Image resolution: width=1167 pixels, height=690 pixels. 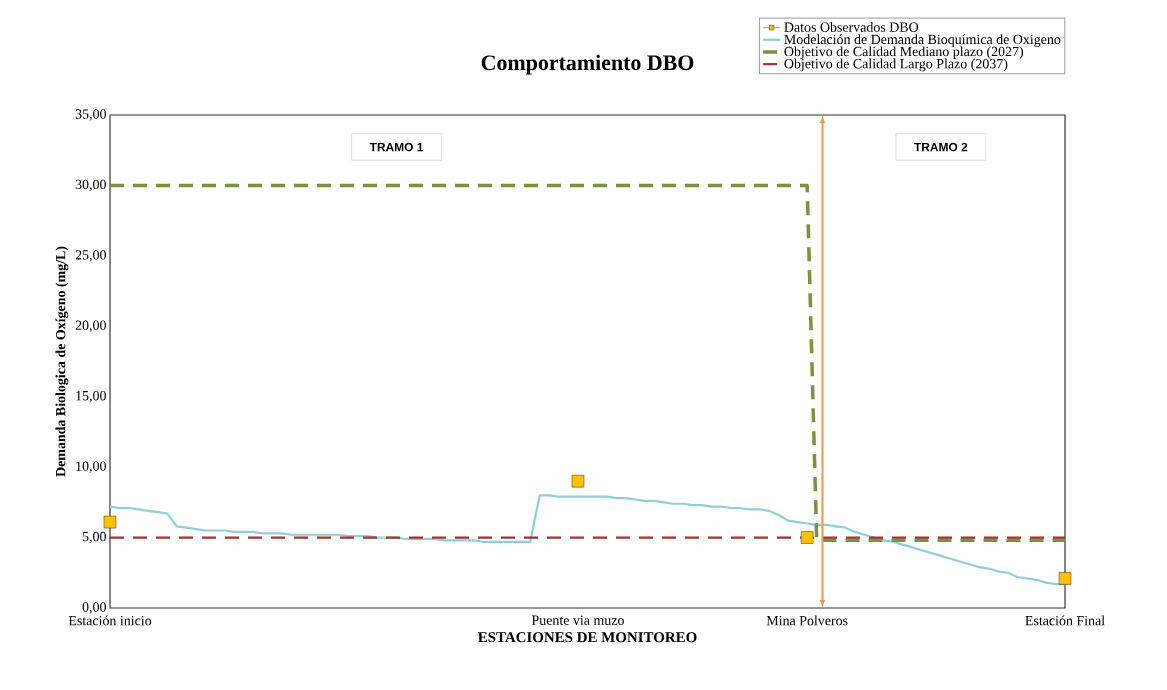 I want to click on x-tick-label: Mina Polveros, so click(x=807, y=620).